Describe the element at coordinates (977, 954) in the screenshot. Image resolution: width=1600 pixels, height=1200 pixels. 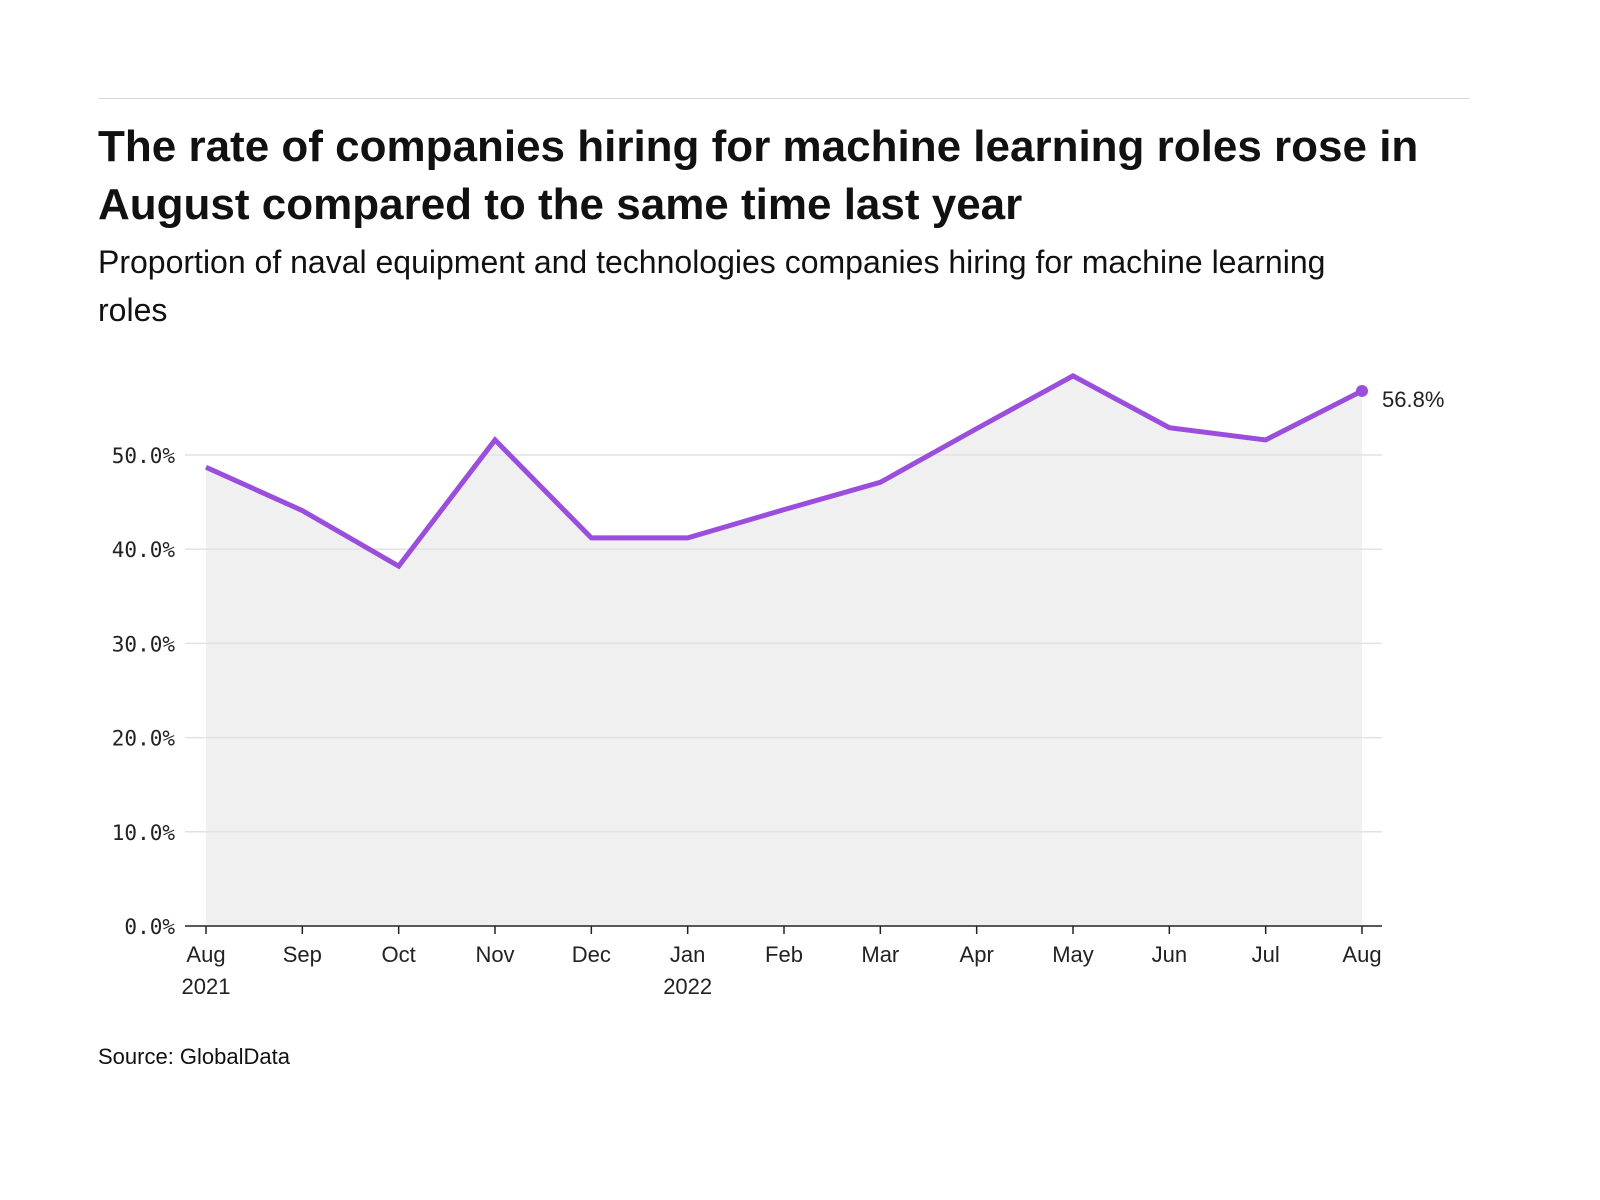
I see `x-tick-label: Apr` at that location.